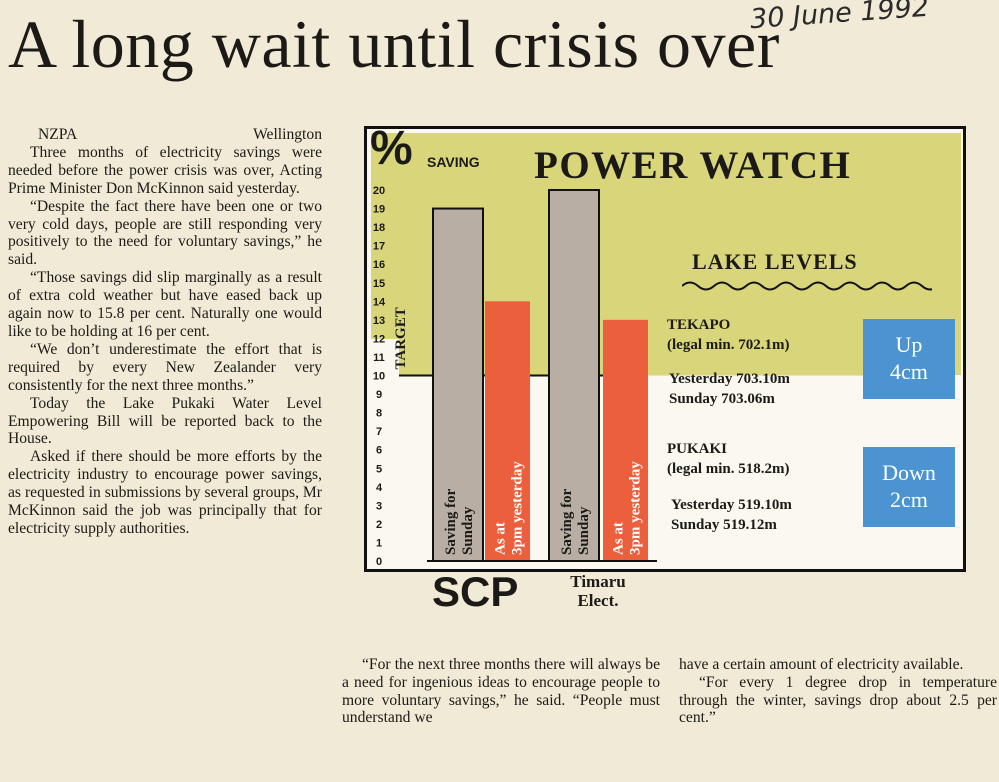 This screenshot has height=782, width=999. I want to click on y-tick-label: 17, so click(379, 247).